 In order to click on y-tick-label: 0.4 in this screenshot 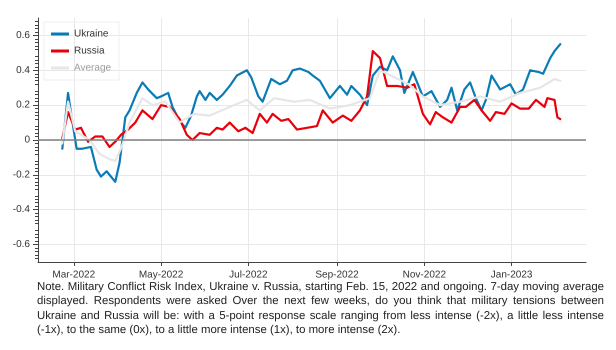, I will do `click(23, 70)`.